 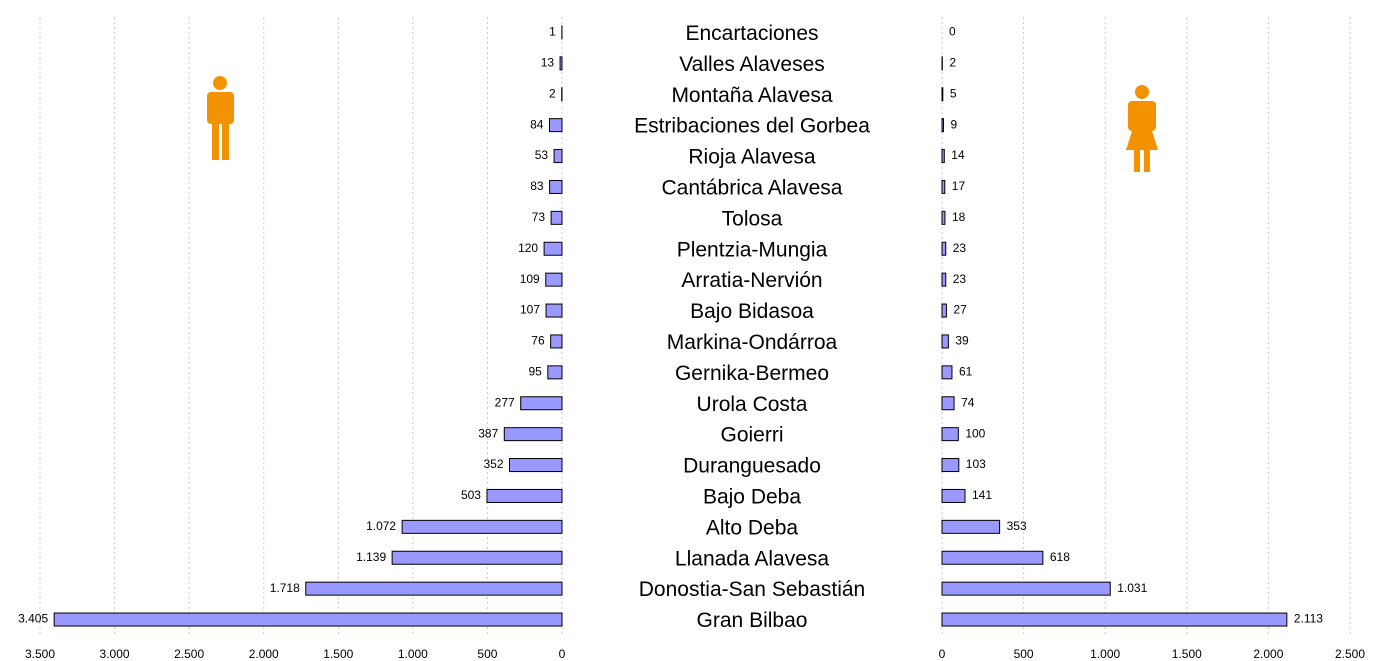 What do you see at coordinates (958, 155) in the screenshot?
I see `value-label: 14` at bounding box center [958, 155].